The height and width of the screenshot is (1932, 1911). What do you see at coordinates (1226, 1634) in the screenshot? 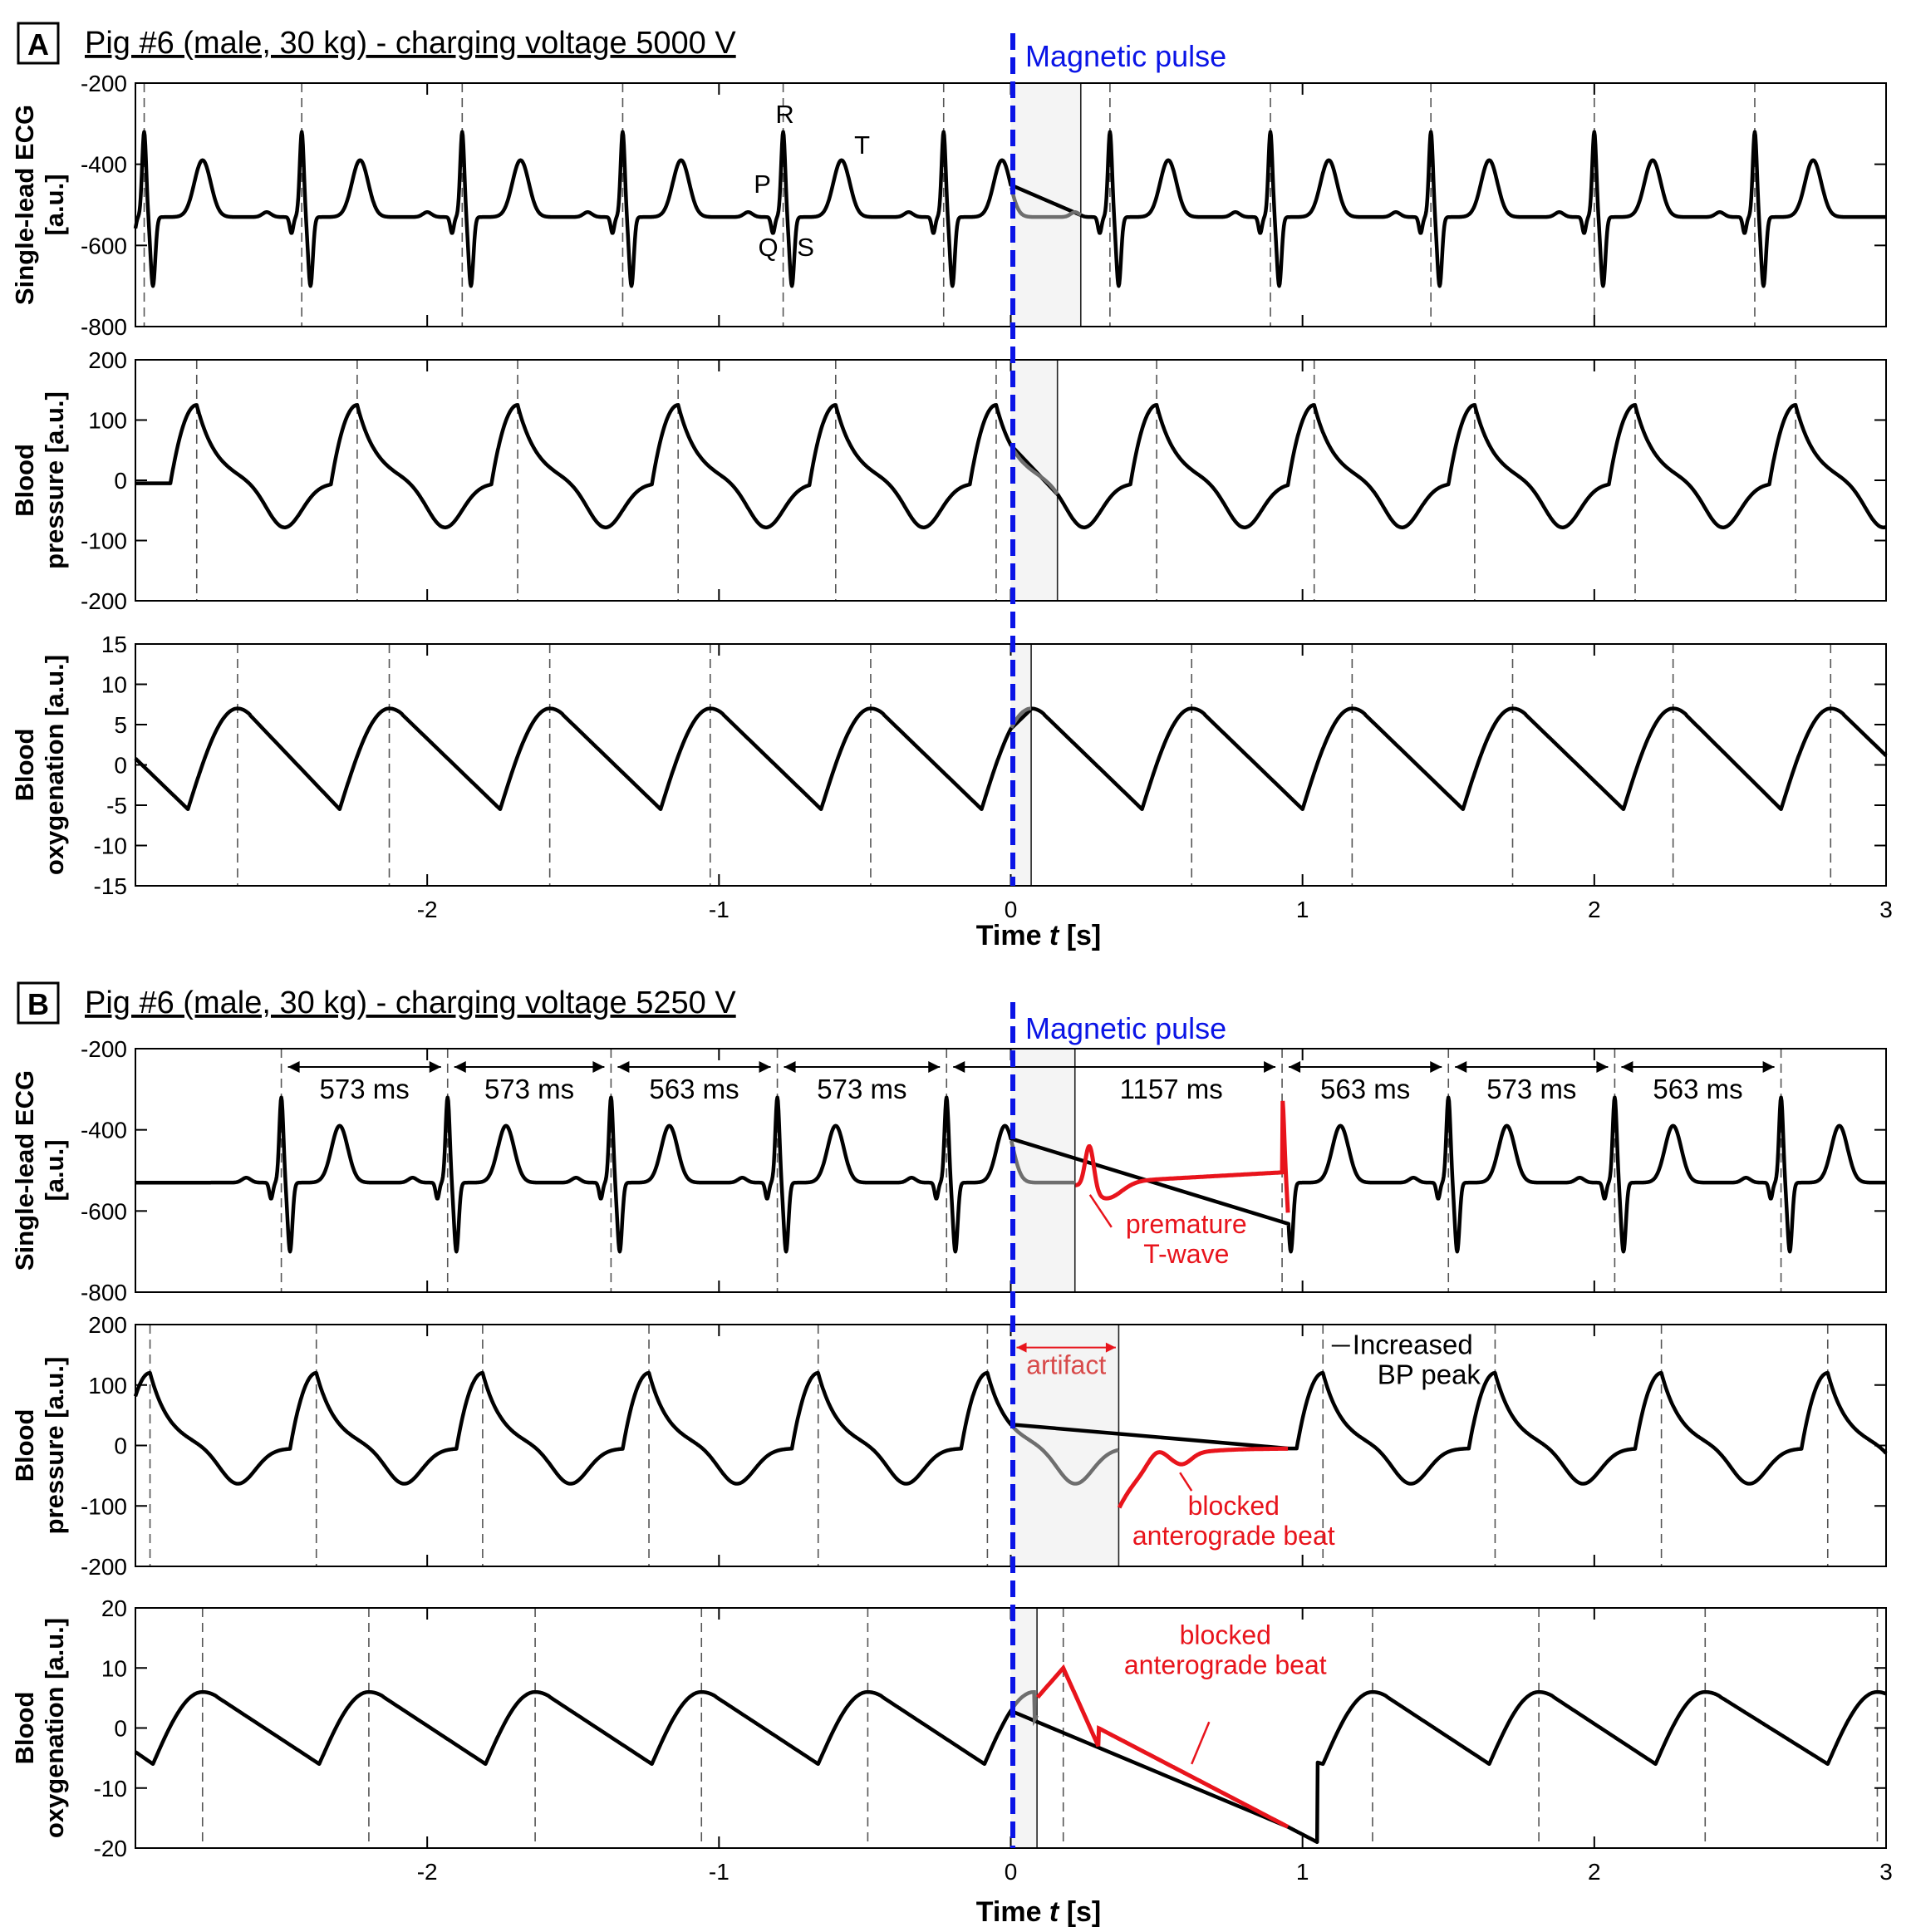
I see `blocked-beat-label-line1: blocked` at bounding box center [1226, 1634].